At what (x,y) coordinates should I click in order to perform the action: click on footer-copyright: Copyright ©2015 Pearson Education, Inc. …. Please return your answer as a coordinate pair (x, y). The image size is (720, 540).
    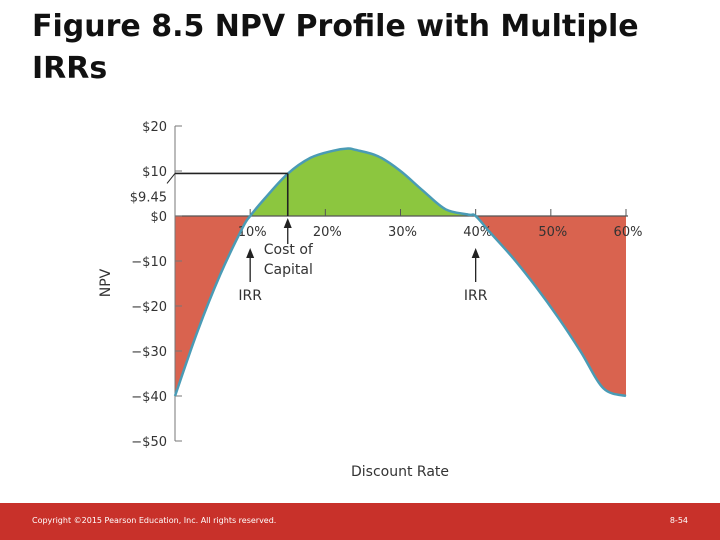
    Looking at the image, I should click on (154, 520).